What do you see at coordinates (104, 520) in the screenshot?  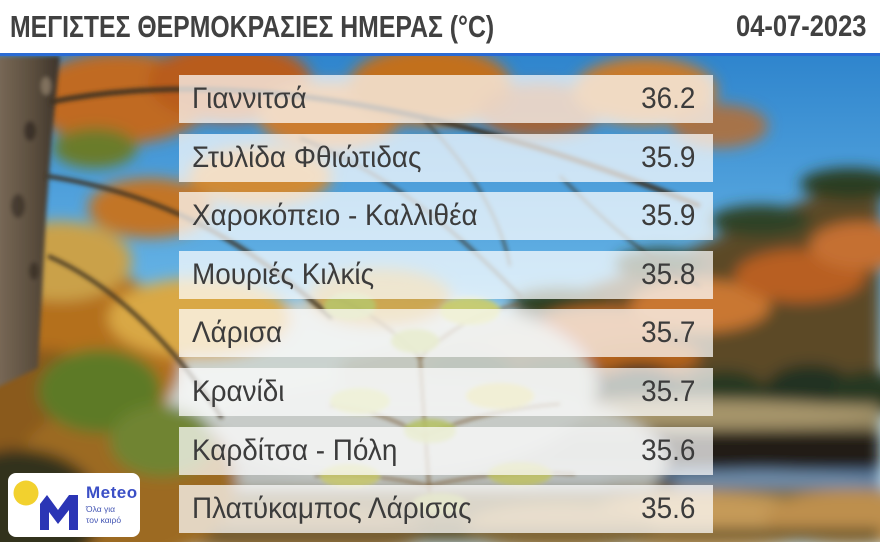 I see `logo-tagline-line2: τον καιρό` at bounding box center [104, 520].